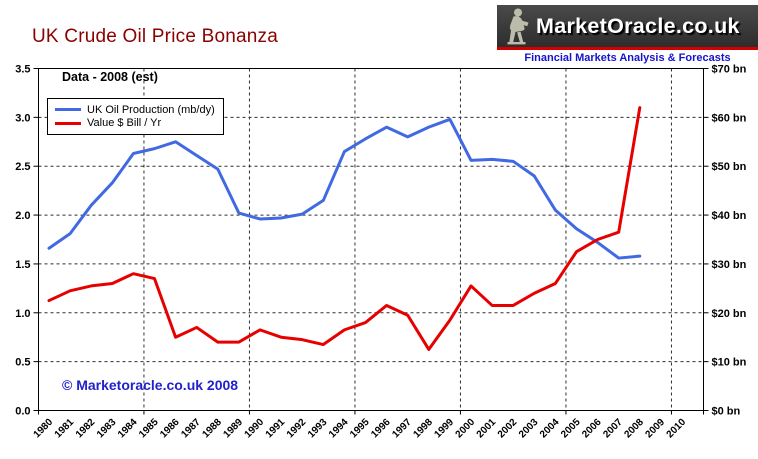 The width and height of the screenshot is (758, 459). What do you see at coordinates (124, 123) in the screenshot?
I see `legend-label-value: Value $ Bill / Yr` at bounding box center [124, 123].